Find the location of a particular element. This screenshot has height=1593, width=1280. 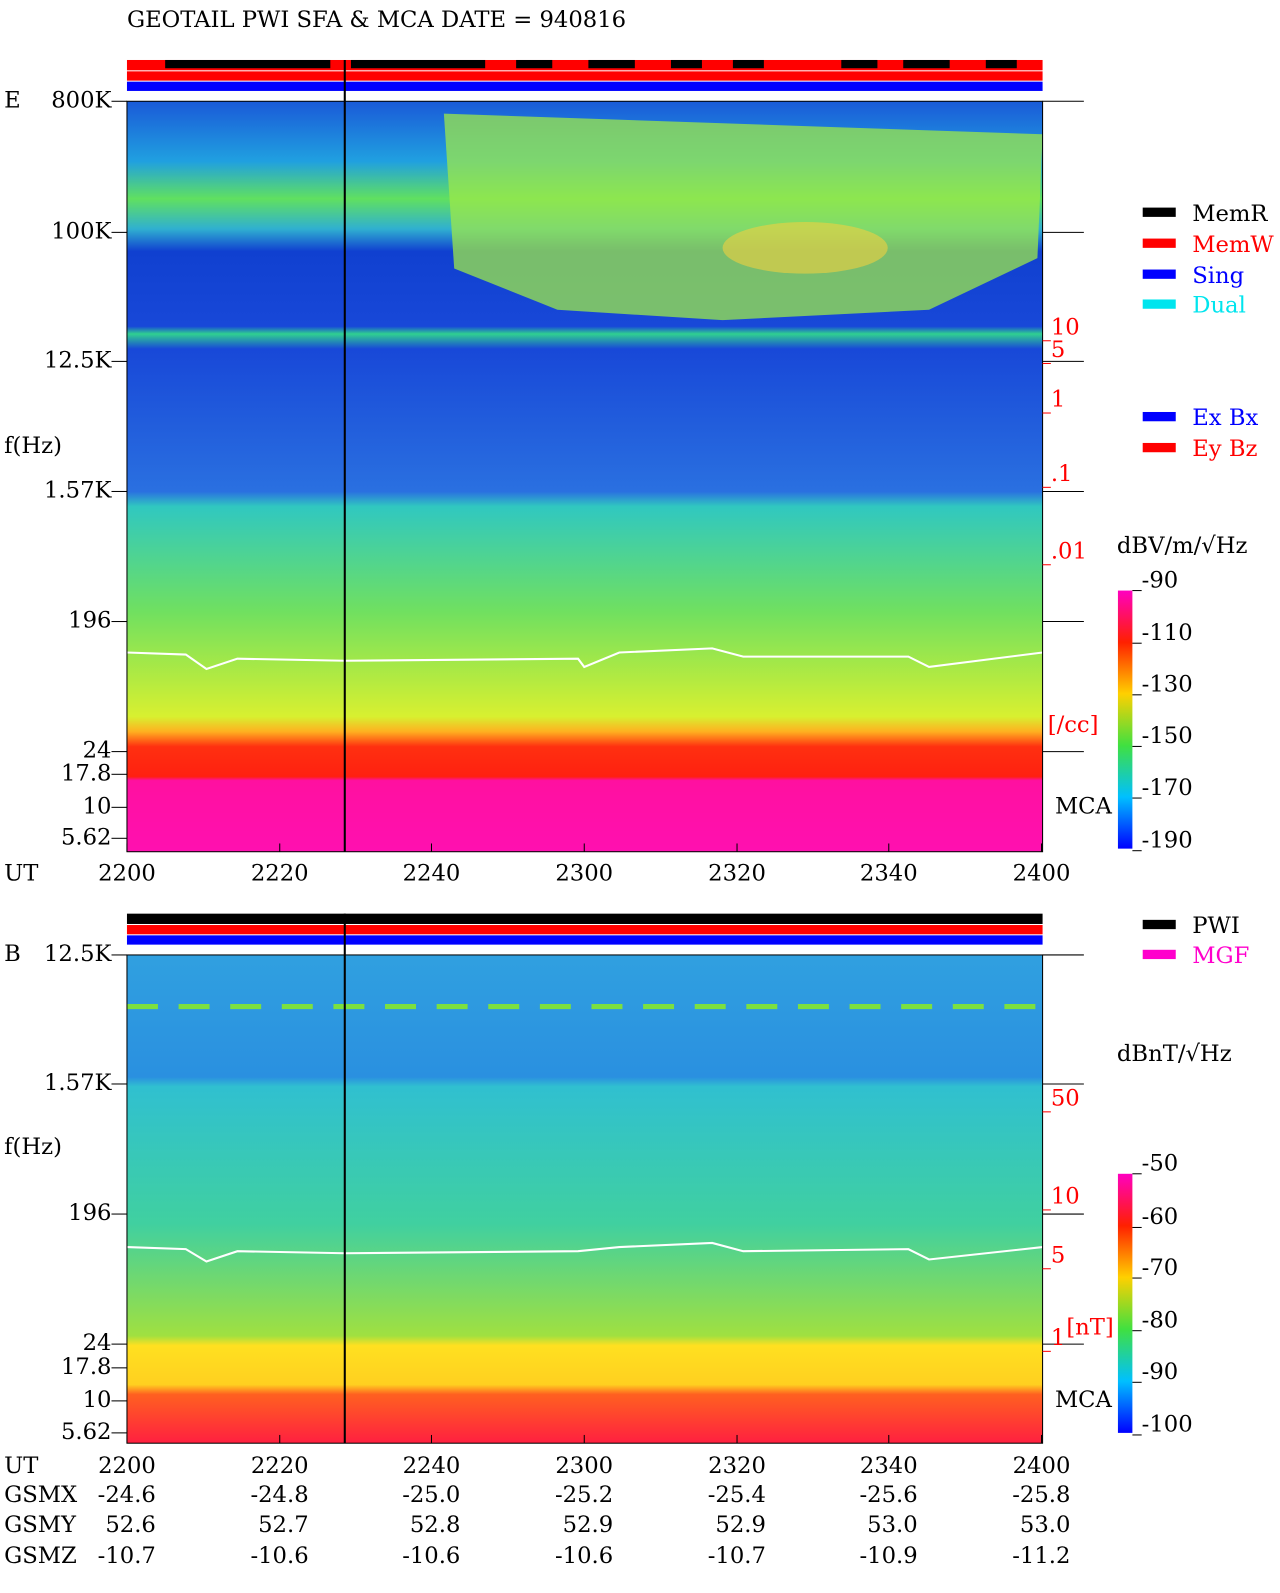

density-tick-label: .01 is located at coordinates (1069, 551).